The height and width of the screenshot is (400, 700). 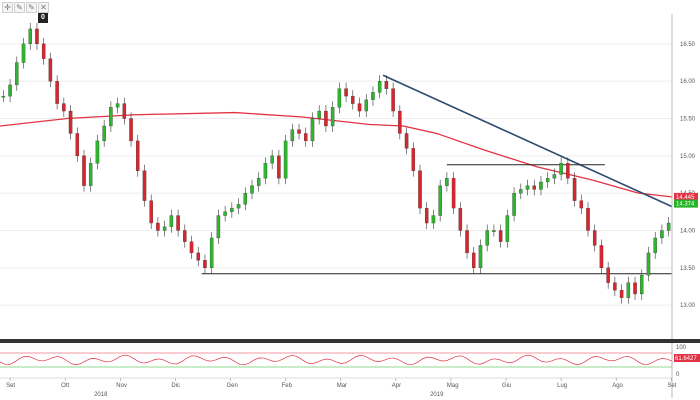 What do you see at coordinates (687, 358) in the screenshot?
I see `osc-tag-box` at bounding box center [687, 358].